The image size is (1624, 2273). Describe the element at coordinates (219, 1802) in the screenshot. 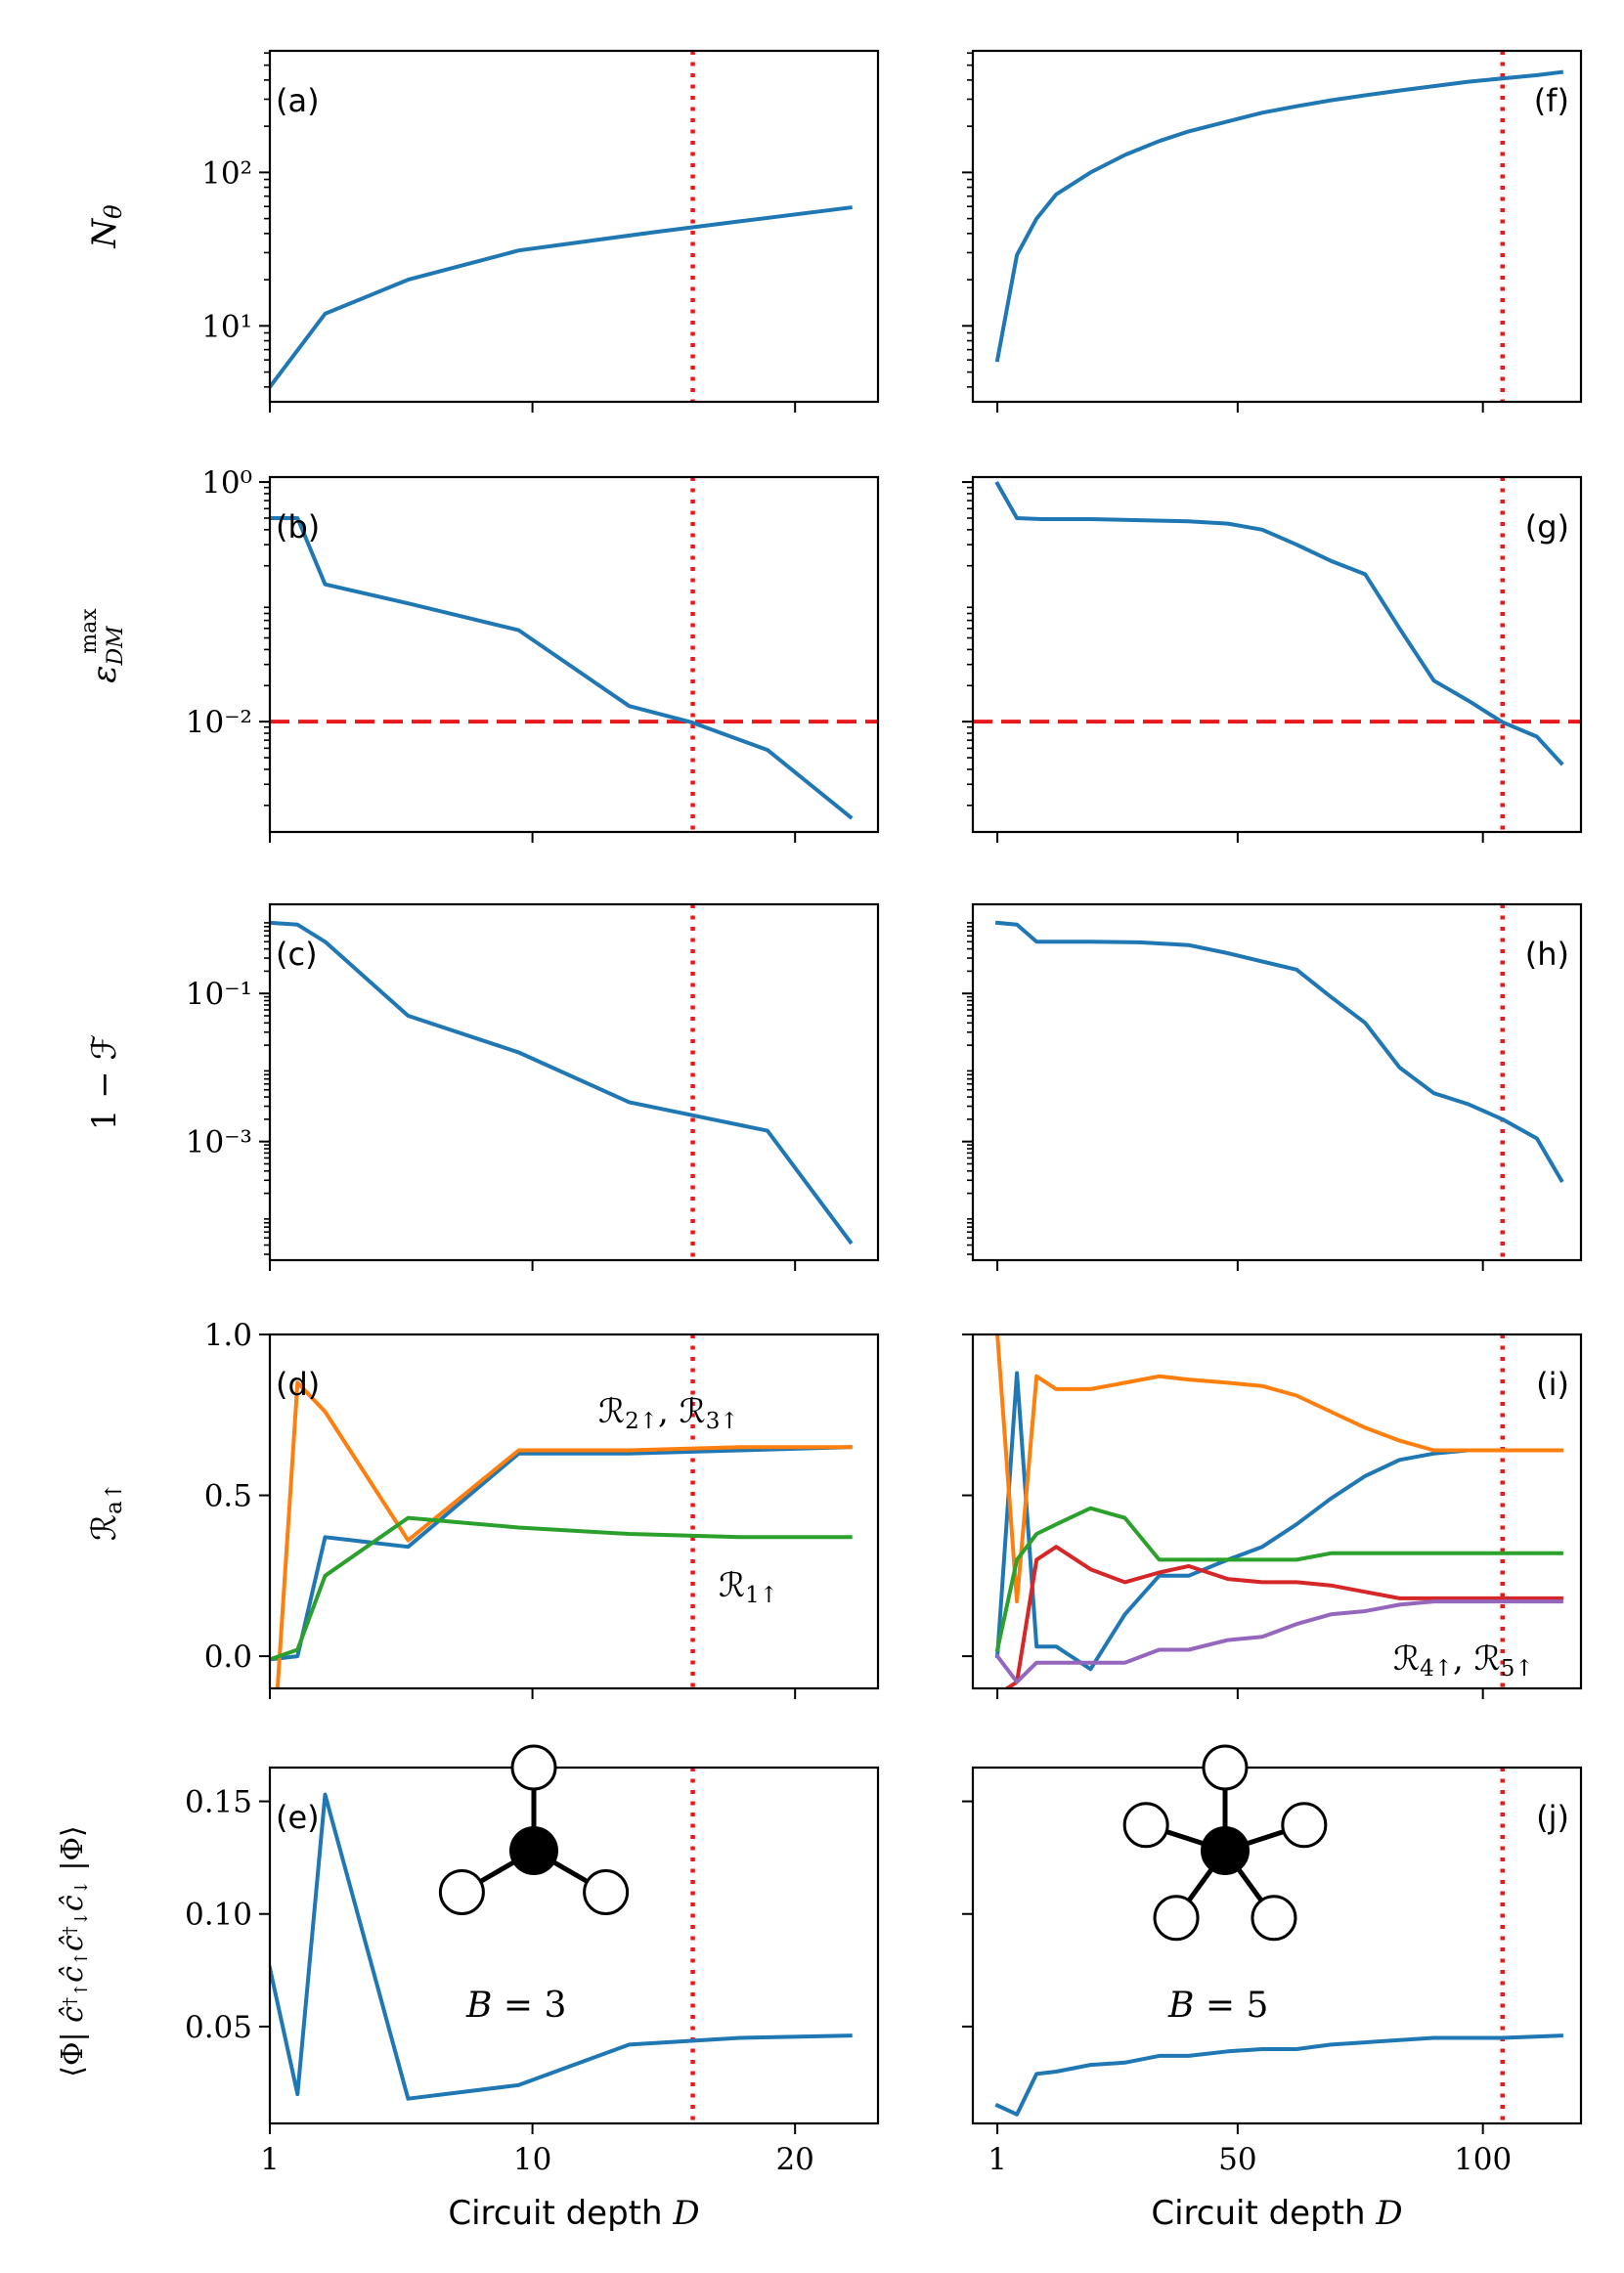

I see `y-tick-label: 0.15` at that location.